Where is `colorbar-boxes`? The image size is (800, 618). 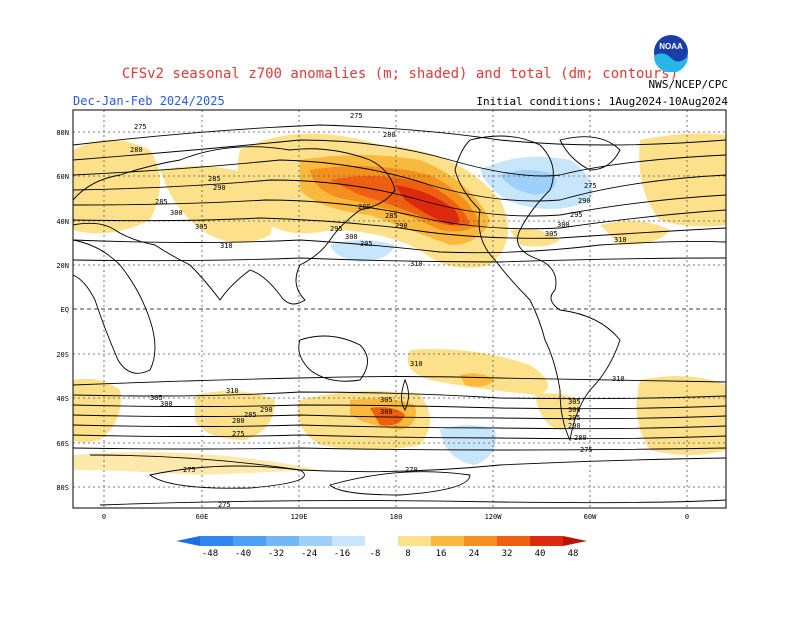
colorbar-boxes is located at coordinates (381, 541).